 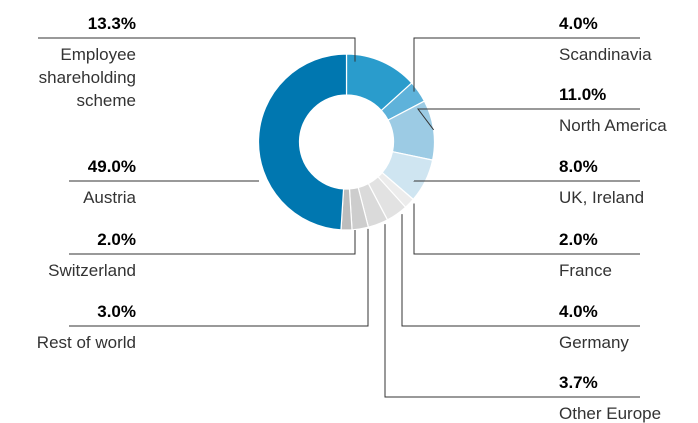 What do you see at coordinates (528, 119) in the screenshot?
I see `leader-north-america` at bounding box center [528, 119].